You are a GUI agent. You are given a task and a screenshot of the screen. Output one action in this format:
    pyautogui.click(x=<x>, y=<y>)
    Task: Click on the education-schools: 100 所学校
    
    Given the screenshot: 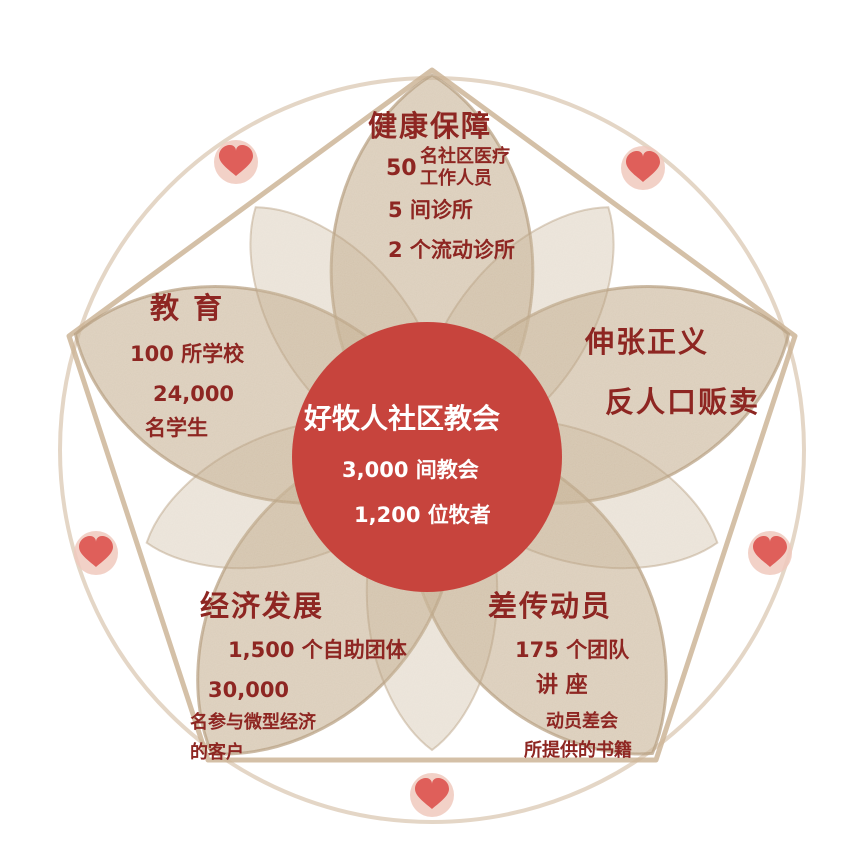 What is the action you would take?
    pyautogui.click(x=187, y=354)
    